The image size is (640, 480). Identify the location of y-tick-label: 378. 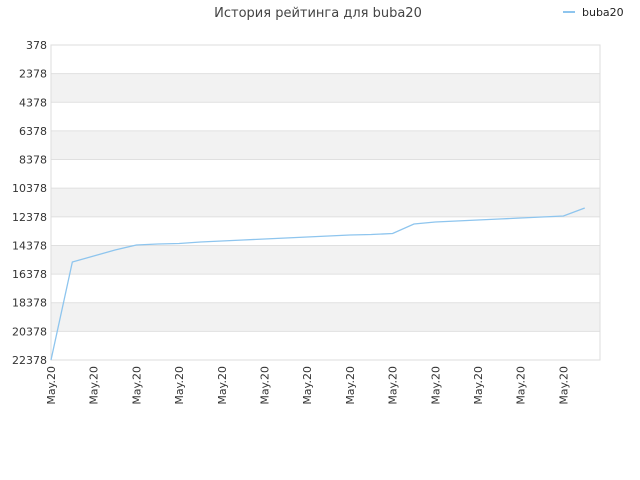
(36, 45).